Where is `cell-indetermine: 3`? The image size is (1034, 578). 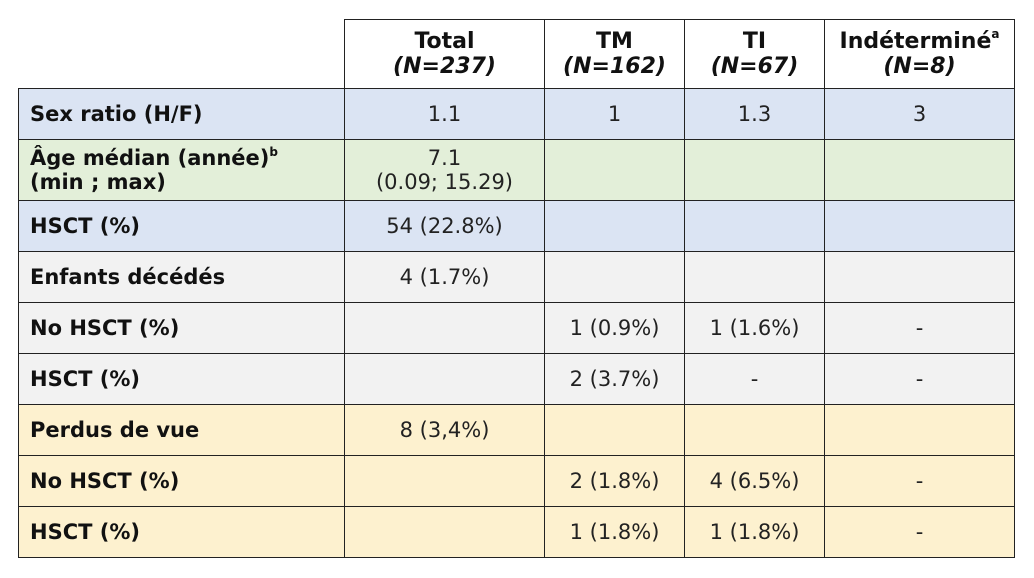
cell-indetermine: 3 is located at coordinates (919, 114).